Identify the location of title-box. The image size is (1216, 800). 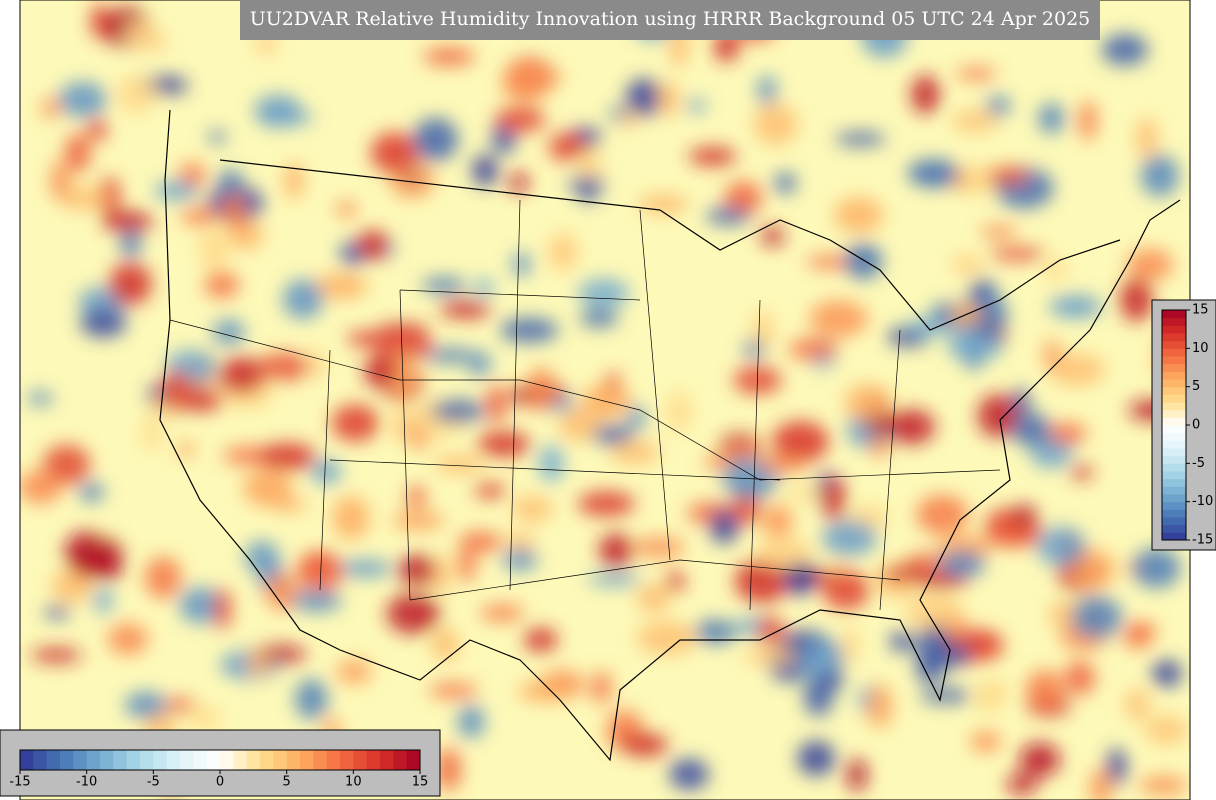
(670, 20).